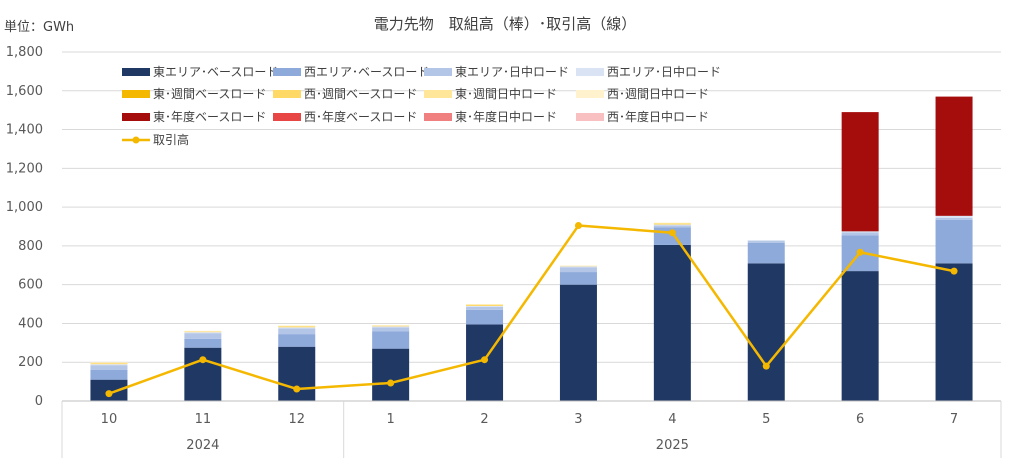 The width and height of the screenshot is (1011, 468). What do you see at coordinates (24, 207) in the screenshot?
I see `y-tick-label: 1,000` at bounding box center [24, 207].